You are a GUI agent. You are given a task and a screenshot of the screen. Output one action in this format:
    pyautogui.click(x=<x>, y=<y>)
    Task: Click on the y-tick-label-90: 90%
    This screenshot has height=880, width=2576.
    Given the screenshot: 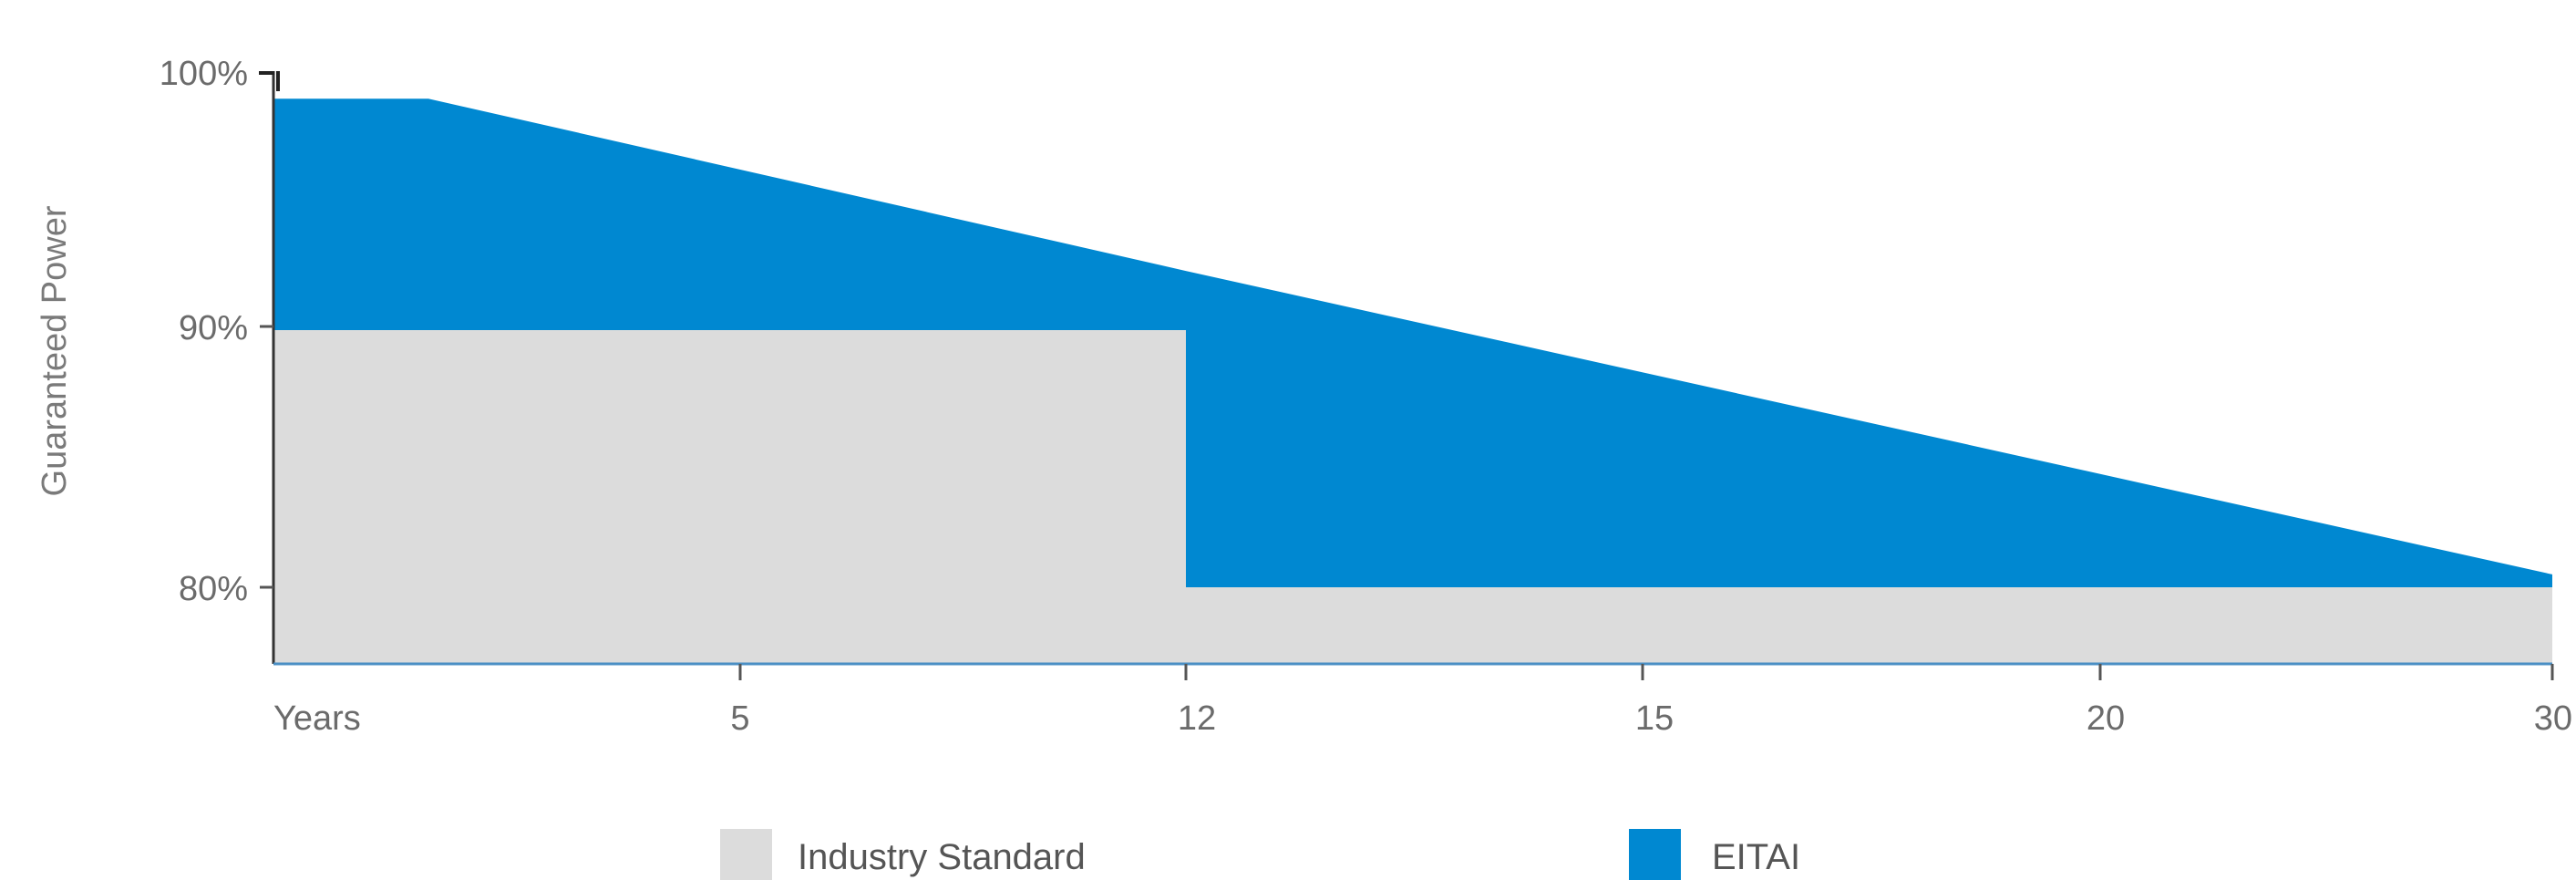 What is the action you would take?
    pyautogui.click(x=213, y=328)
    